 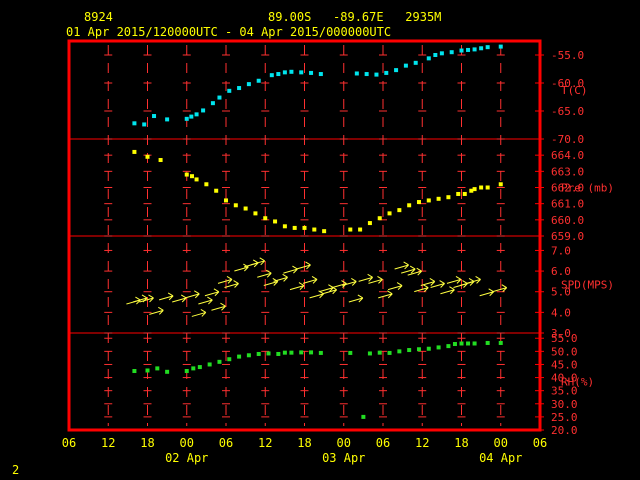 What do you see at coordinates (574, 90) in the screenshot?
I see `panel-label: T(C)` at bounding box center [574, 90].